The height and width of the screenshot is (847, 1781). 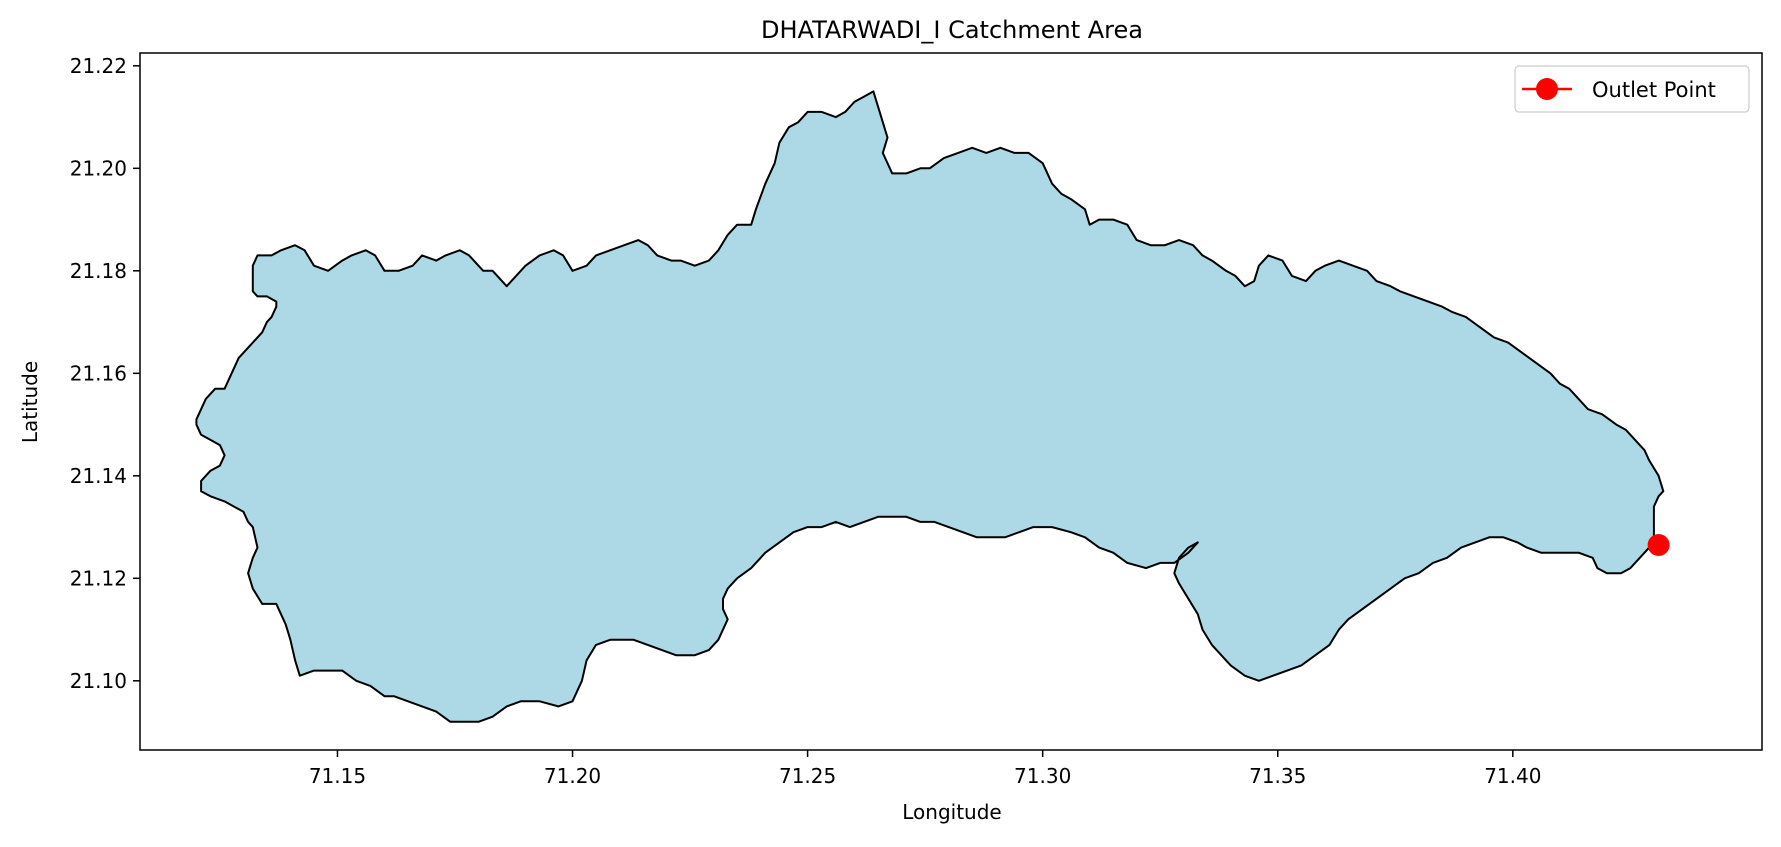 What do you see at coordinates (1654, 90) in the screenshot?
I see `legend-label: Outlet Point` at bounding box center [1654, 90].